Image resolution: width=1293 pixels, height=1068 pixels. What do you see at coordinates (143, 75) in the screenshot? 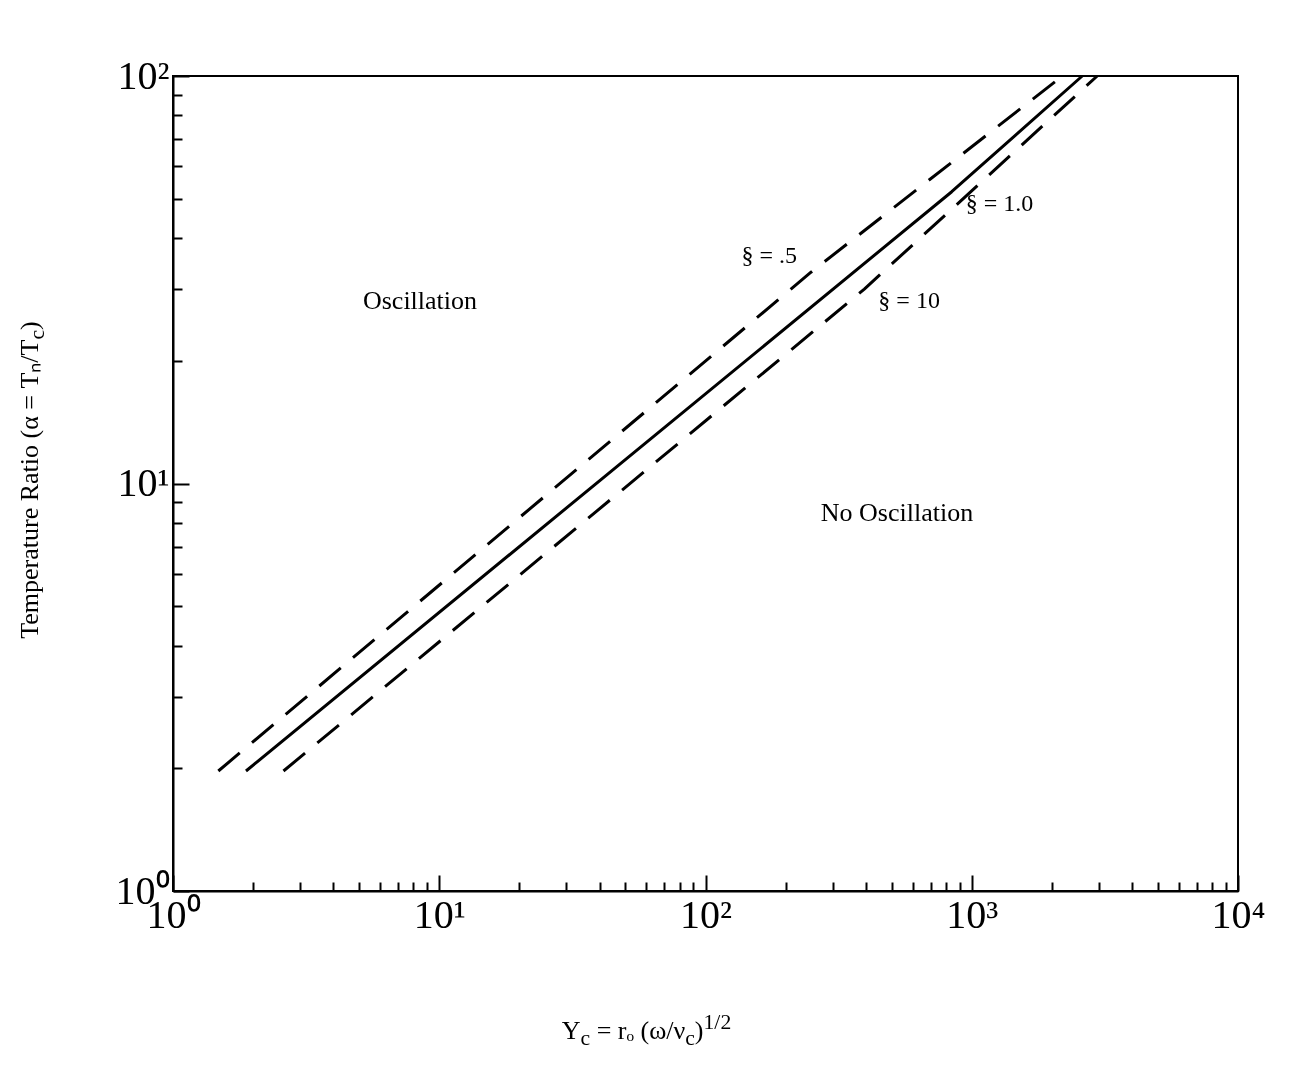
I see `y-tick-label: 10²` at bounding box center [143, 75].